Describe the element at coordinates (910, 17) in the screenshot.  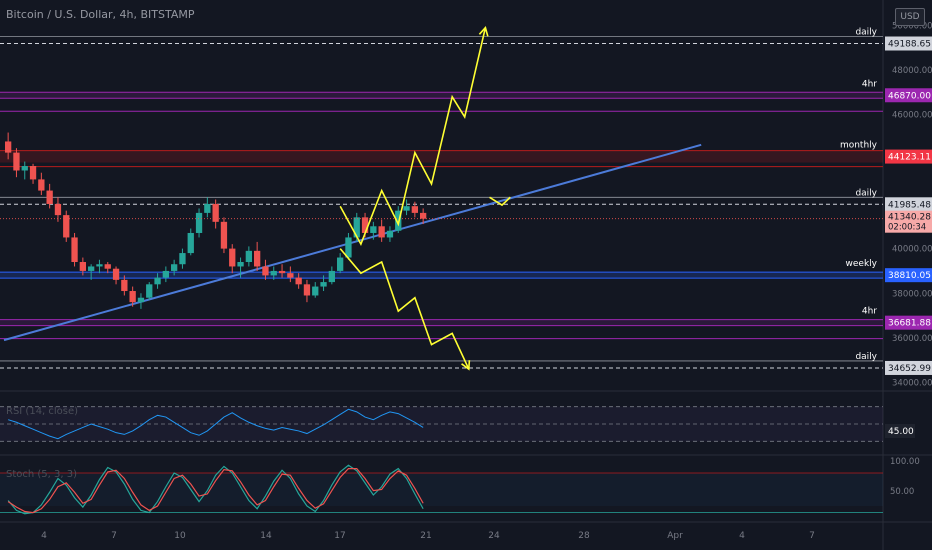
I see `currency-button: USD` at that location.